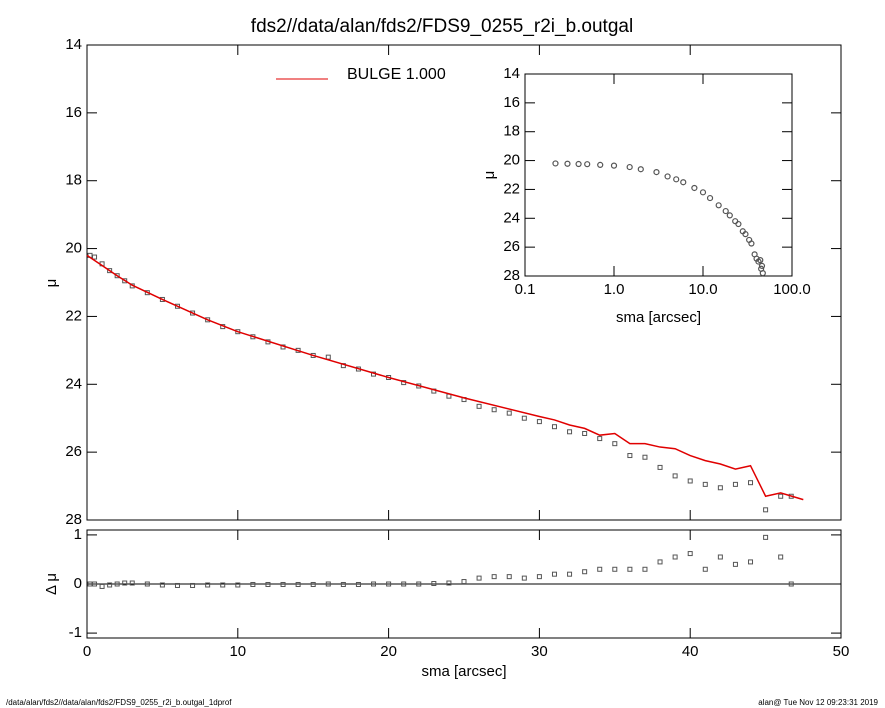 The image size is (885, 708). Describe the element at coordinates (237, 651) in the screenshot. I see `x-tick-label: 10` at that location.